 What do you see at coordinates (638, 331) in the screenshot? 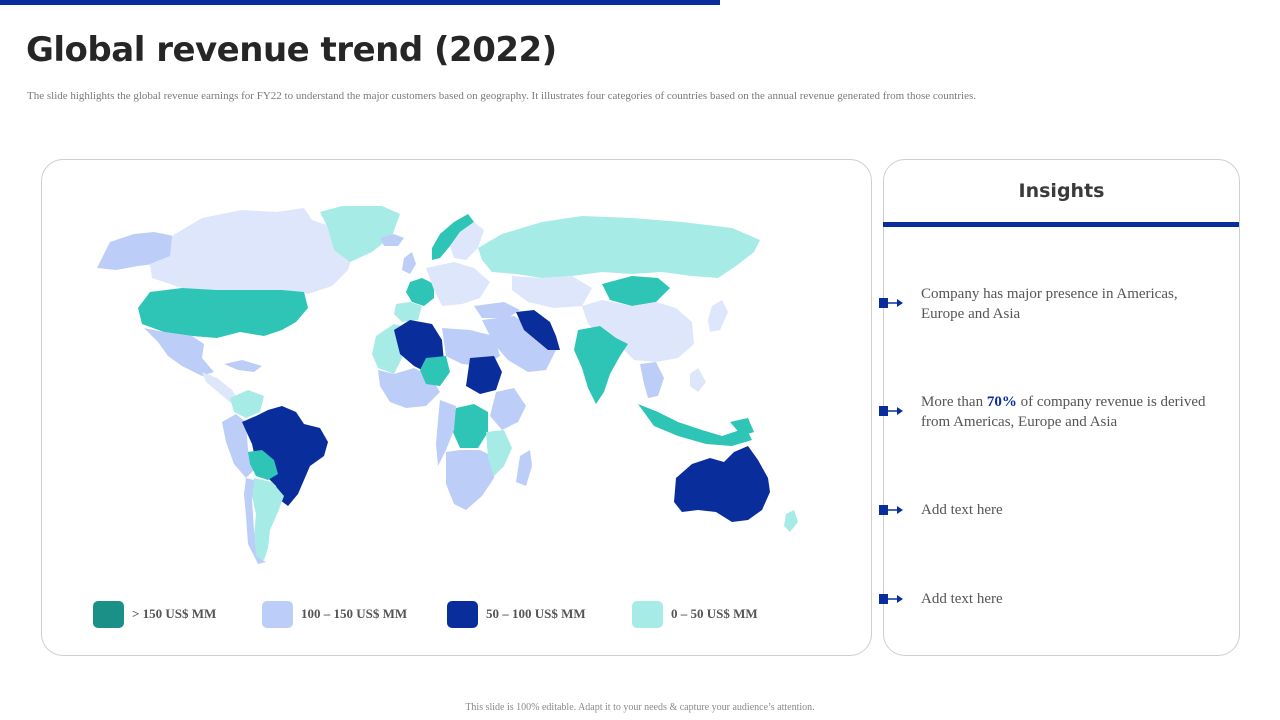
I see `map-region-china` at bounding box center [638, 331].